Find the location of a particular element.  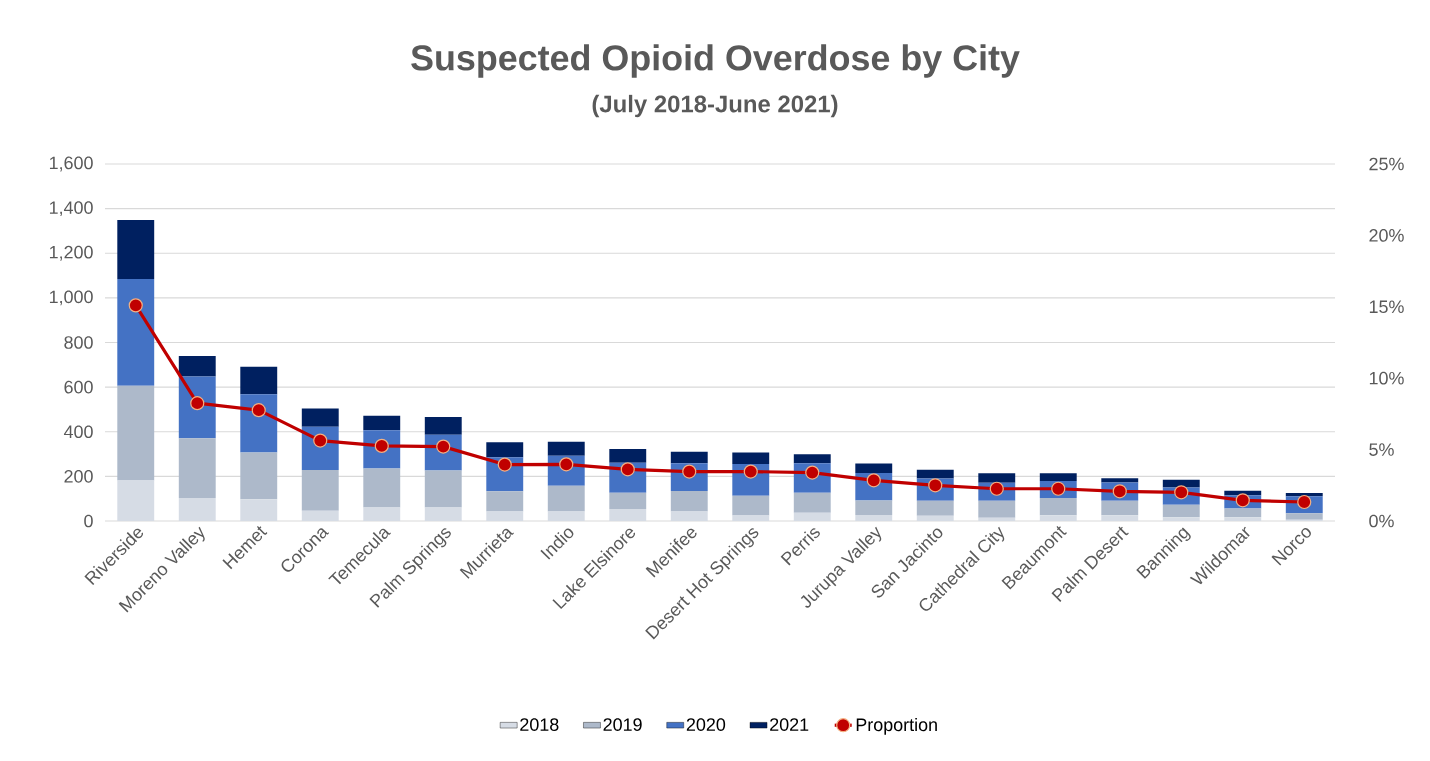

y-tick-label: 800 is located at coordinates (78, 342).